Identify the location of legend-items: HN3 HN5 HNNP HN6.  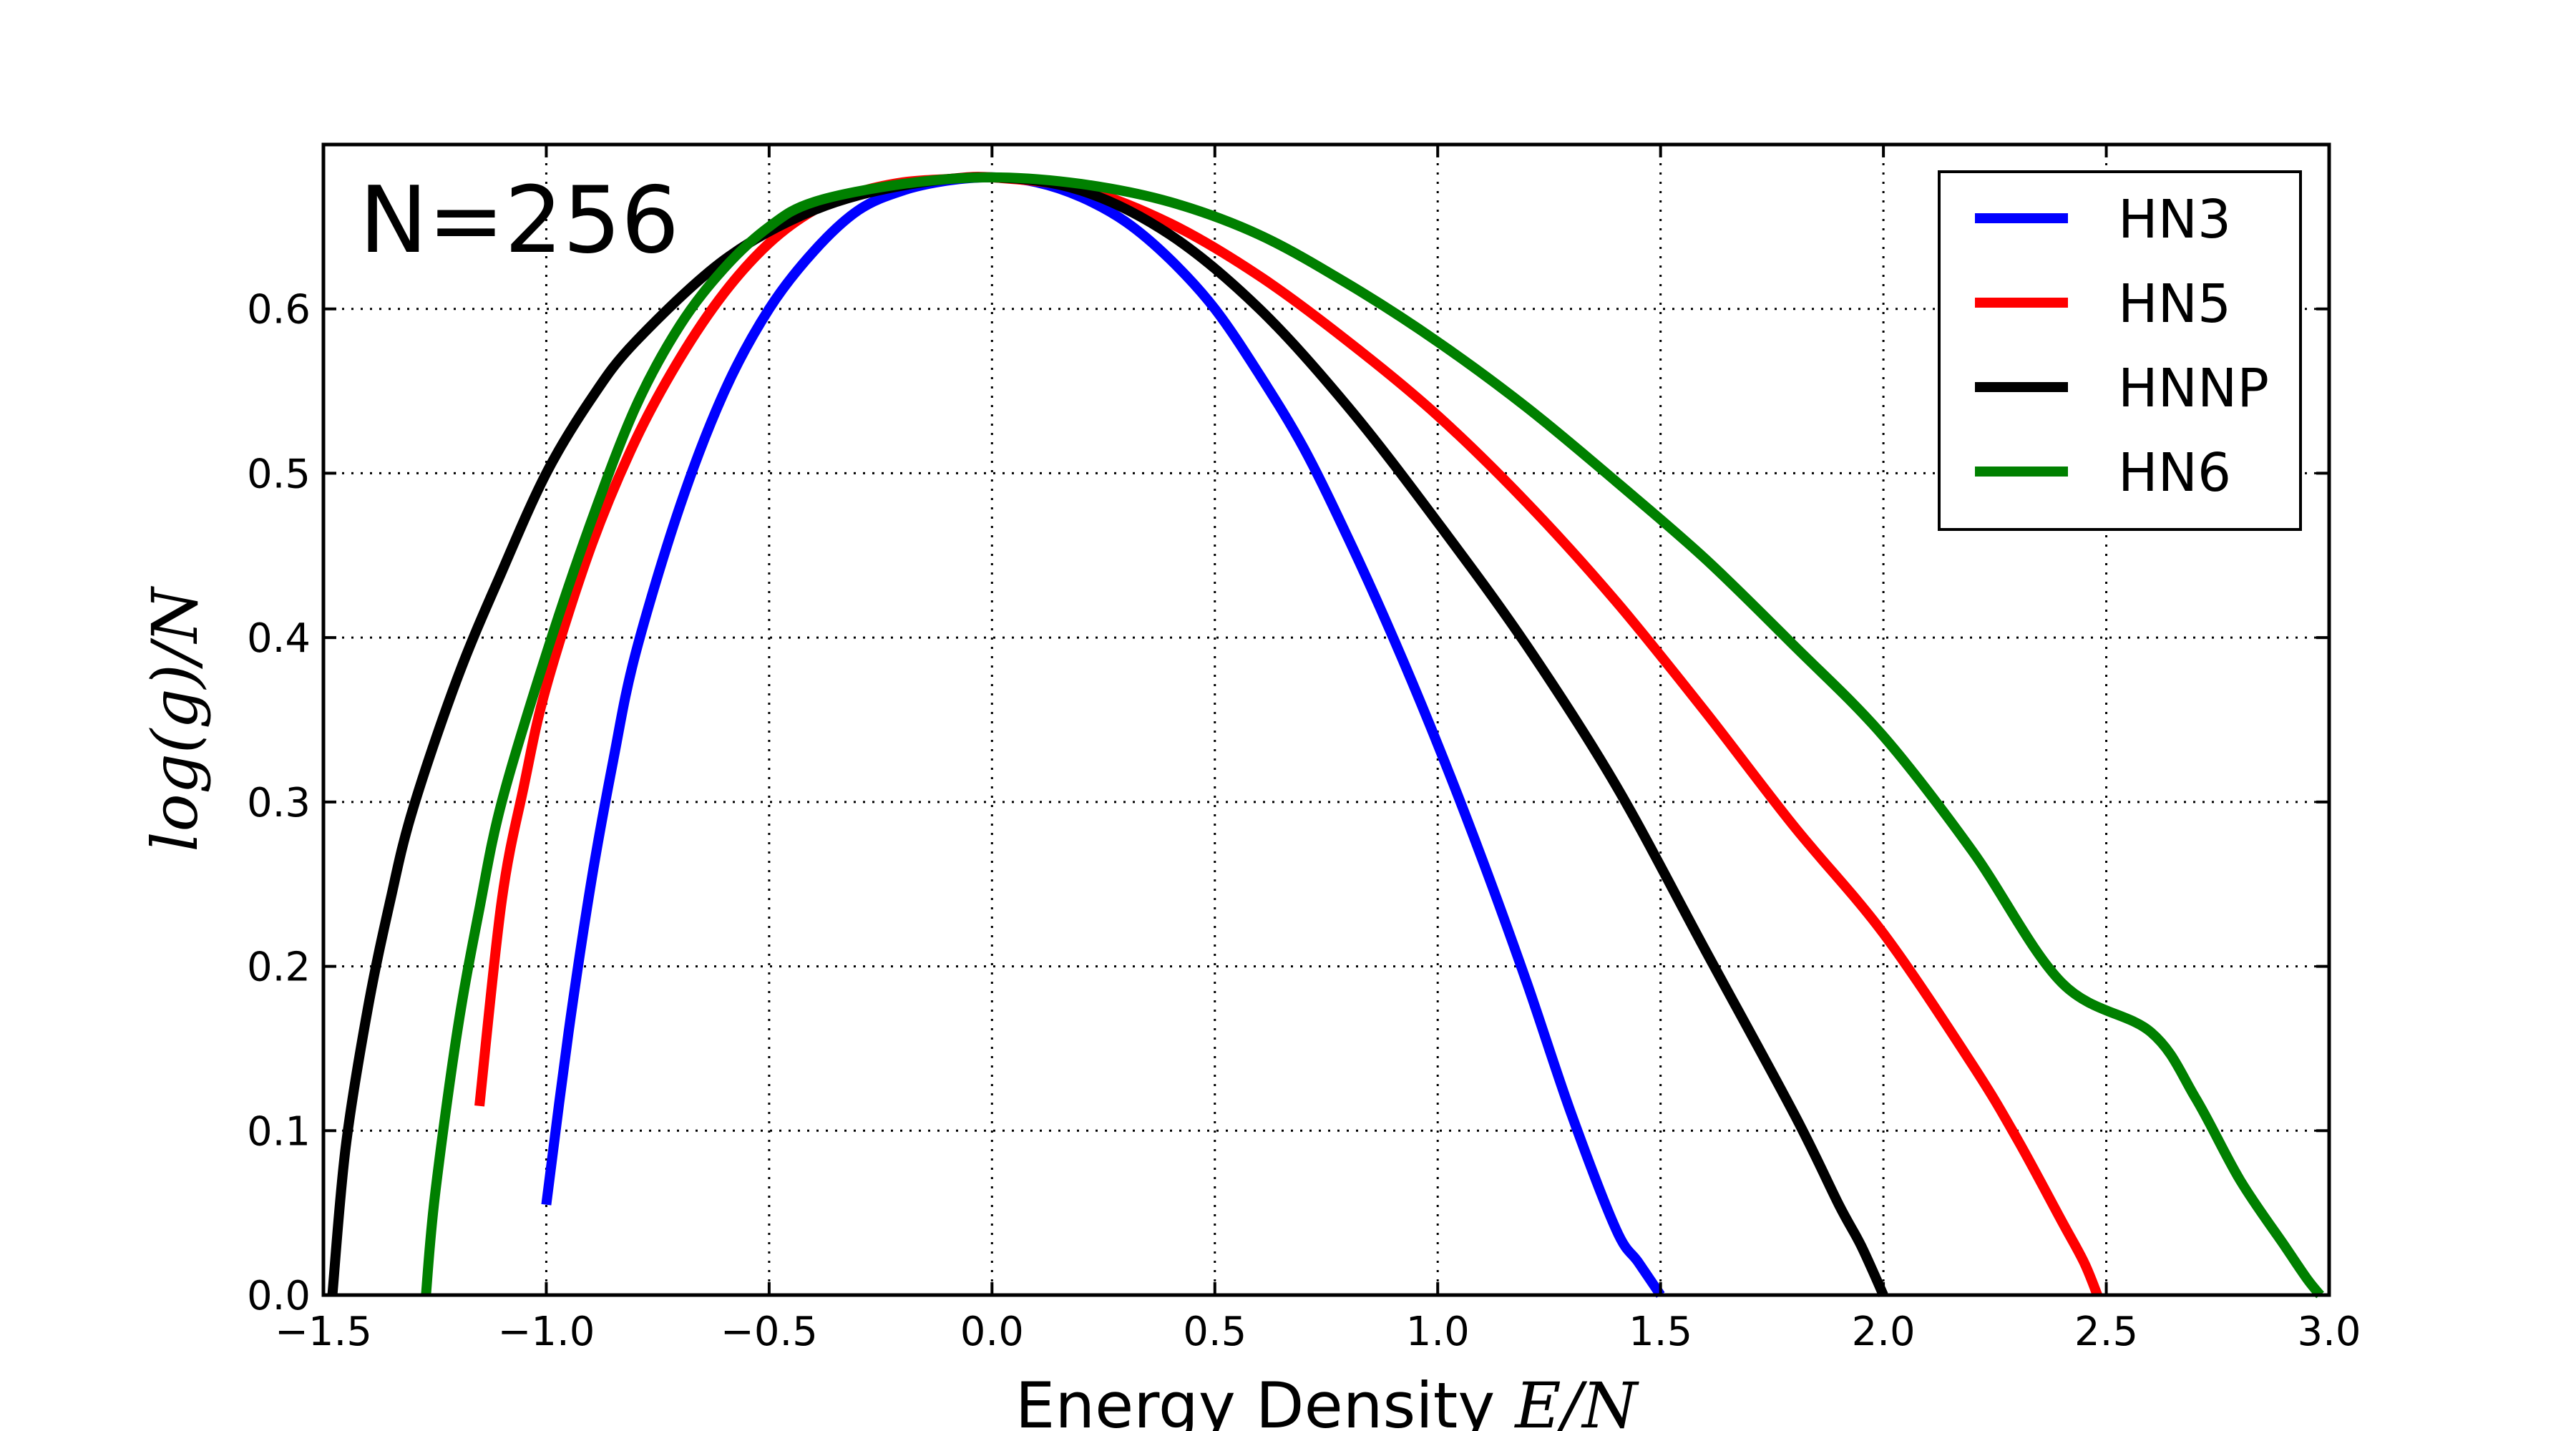
(2122, 346).